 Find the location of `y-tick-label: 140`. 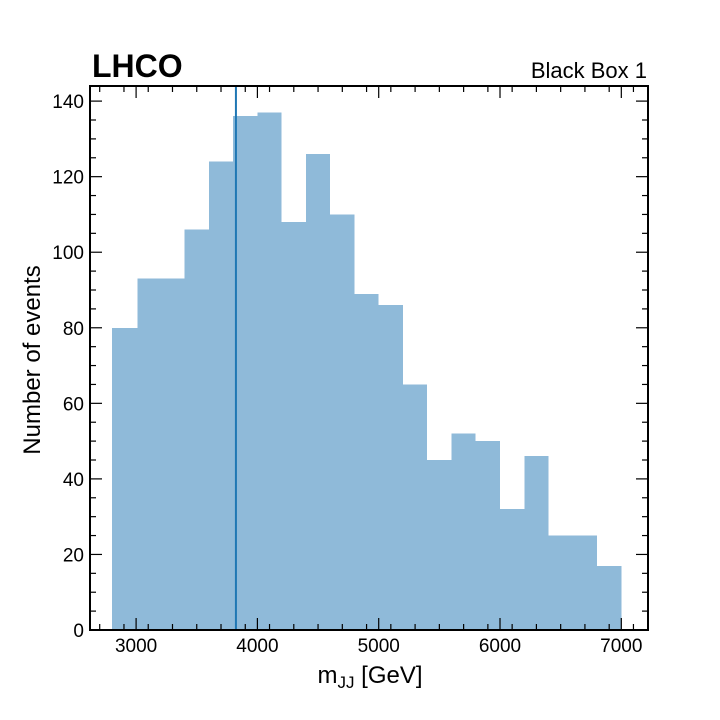

y-tick-label: 140 is located at coordinates (68, 102).